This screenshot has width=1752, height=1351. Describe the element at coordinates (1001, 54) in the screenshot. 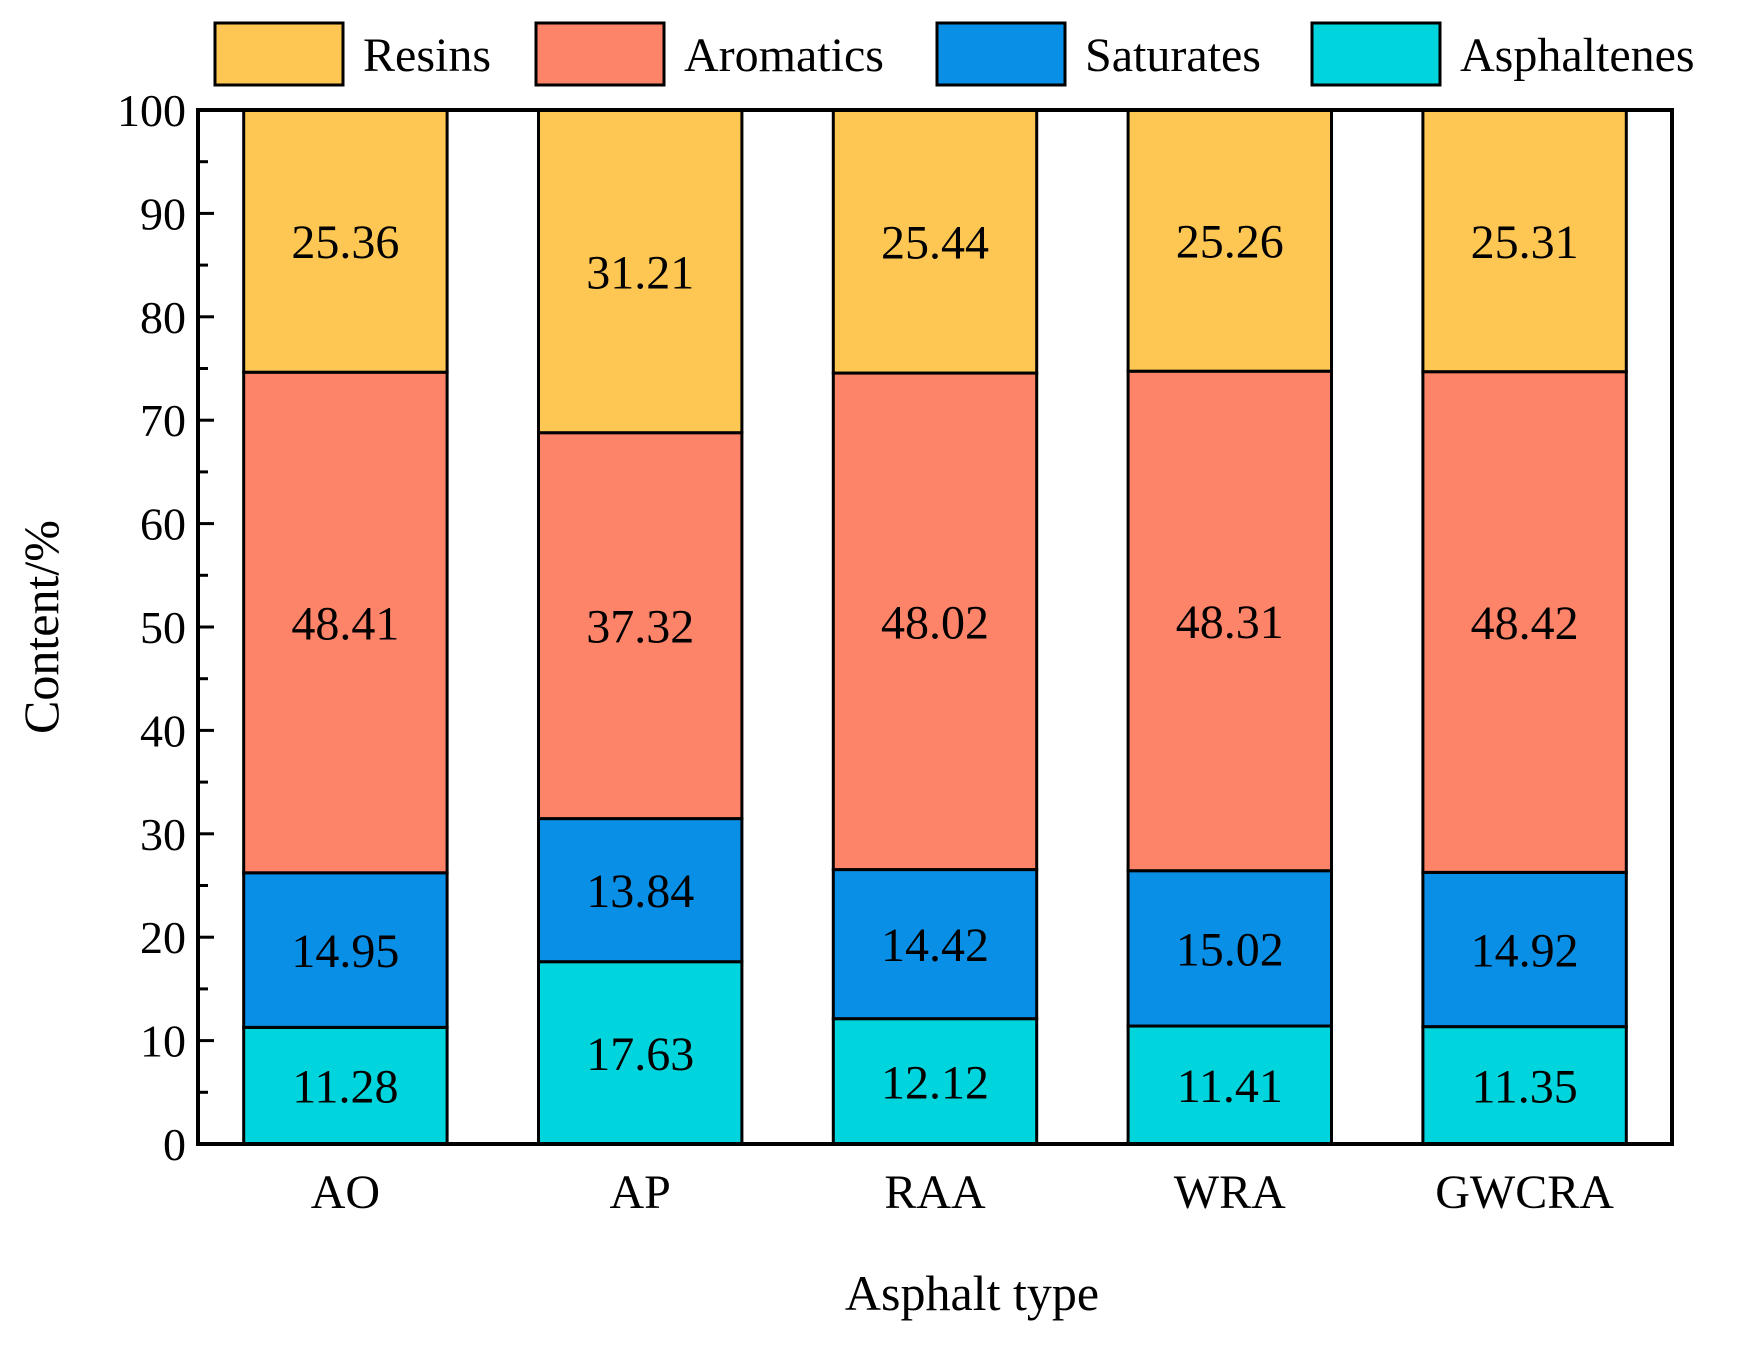

I see `legend-swatch-saturates` at that location.